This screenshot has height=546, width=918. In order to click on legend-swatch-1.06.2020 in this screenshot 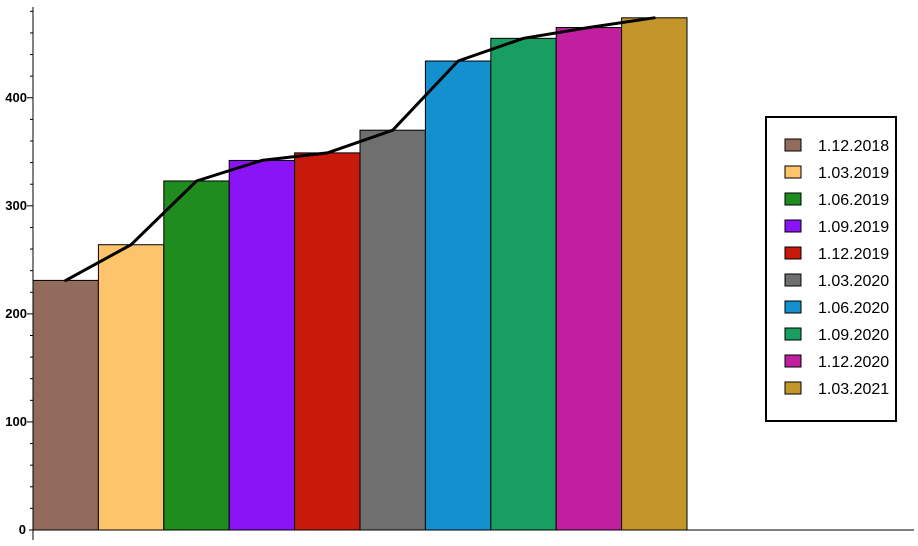, I will do `click(793, 307)`.